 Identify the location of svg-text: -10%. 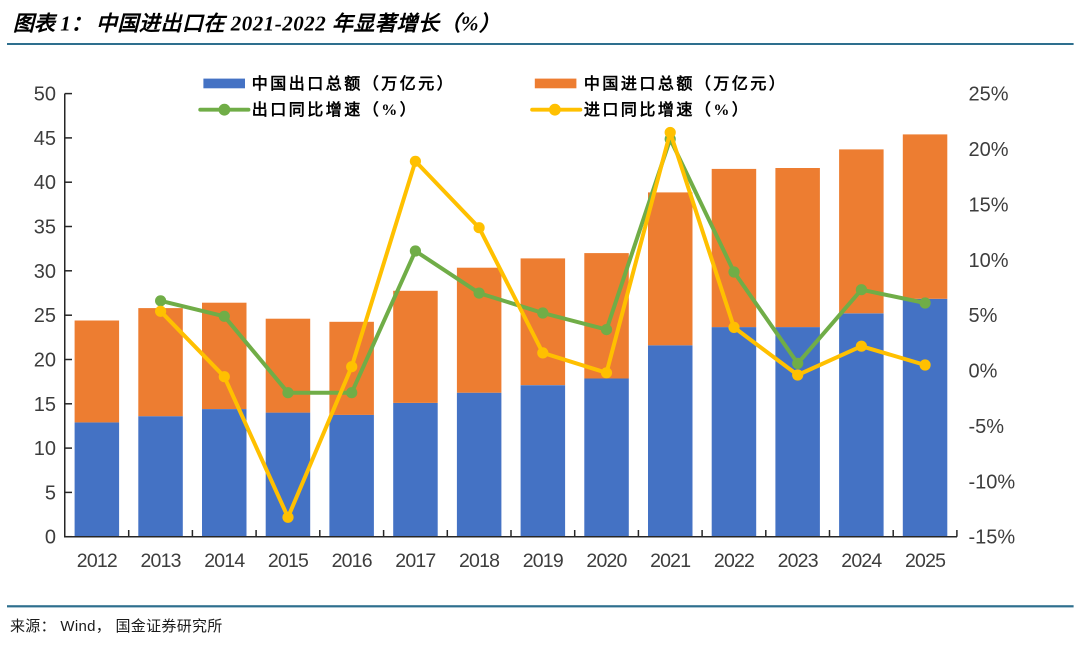
(992, 482).